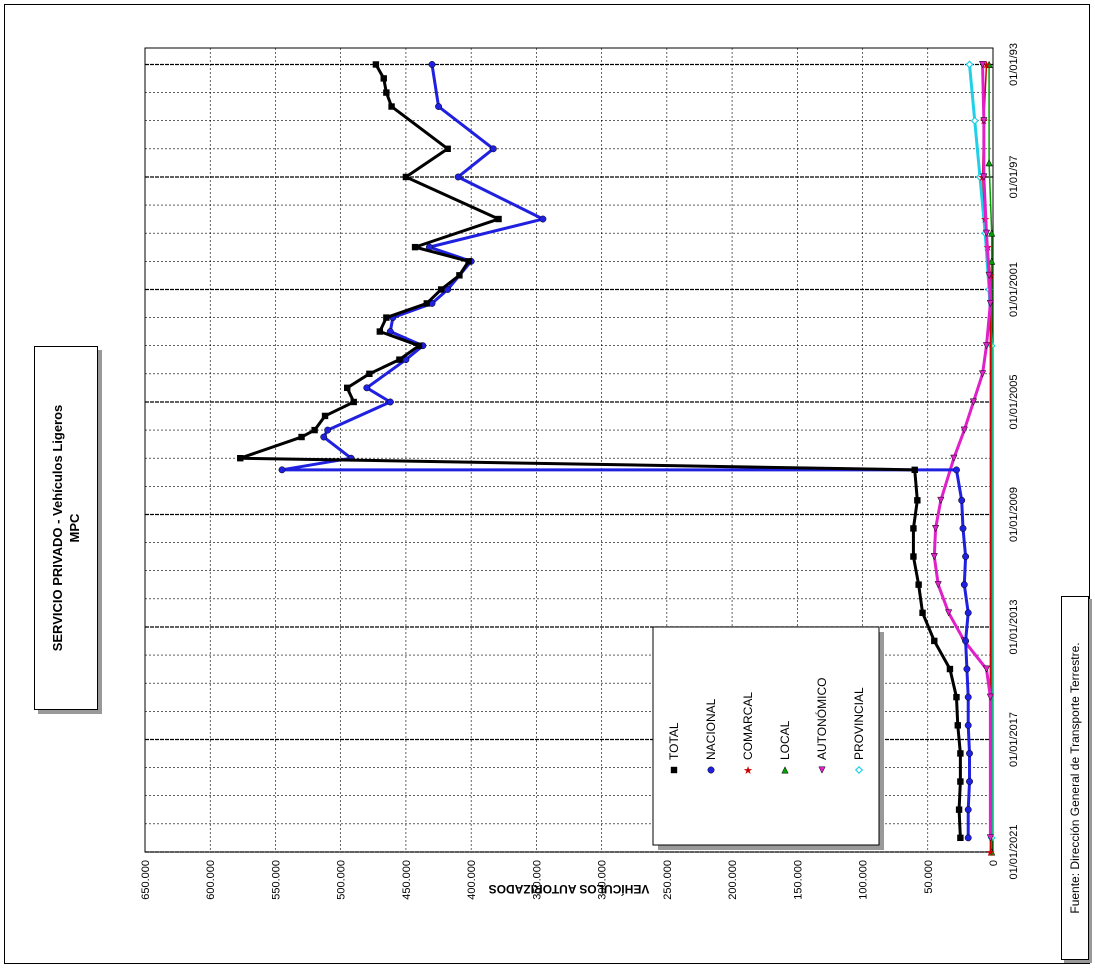 The image size is (1095, 969). What do you see at coordinates (342, 880) in the screenshot?
I see `value-tick-label: 500.000` at bounding box center [342, 880].